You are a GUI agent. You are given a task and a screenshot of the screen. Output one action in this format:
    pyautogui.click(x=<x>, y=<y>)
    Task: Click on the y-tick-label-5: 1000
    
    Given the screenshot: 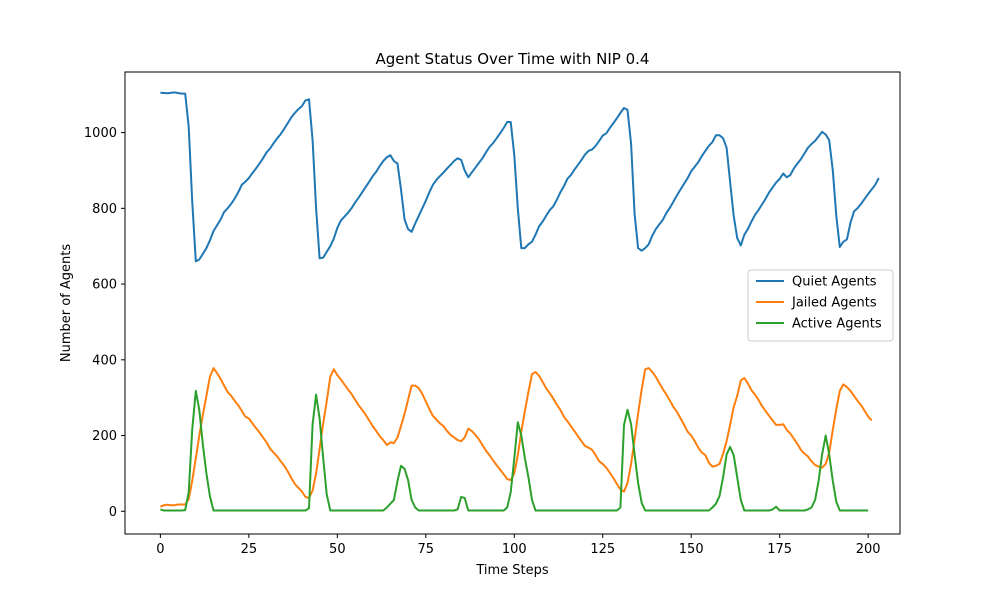 What is the action you would take?
    pyautogui.click(x=100, y=133)
    